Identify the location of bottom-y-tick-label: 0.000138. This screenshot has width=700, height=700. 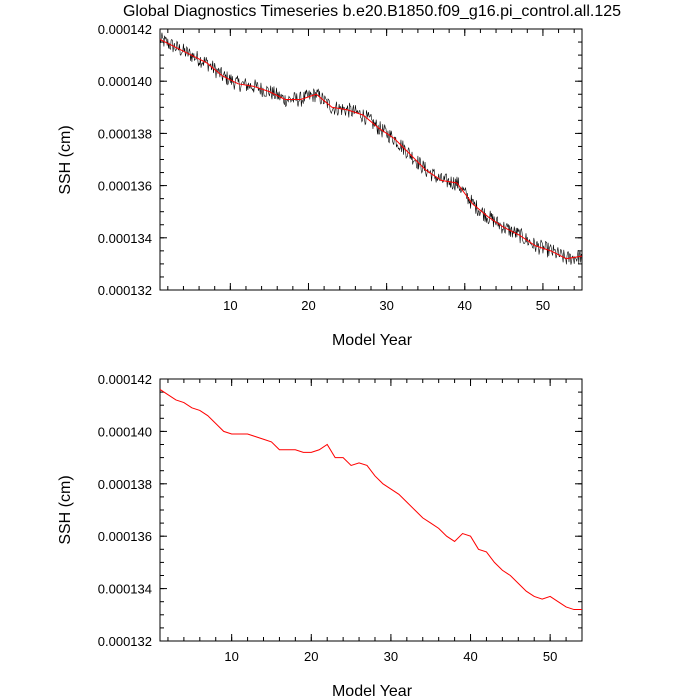
(125, 484).